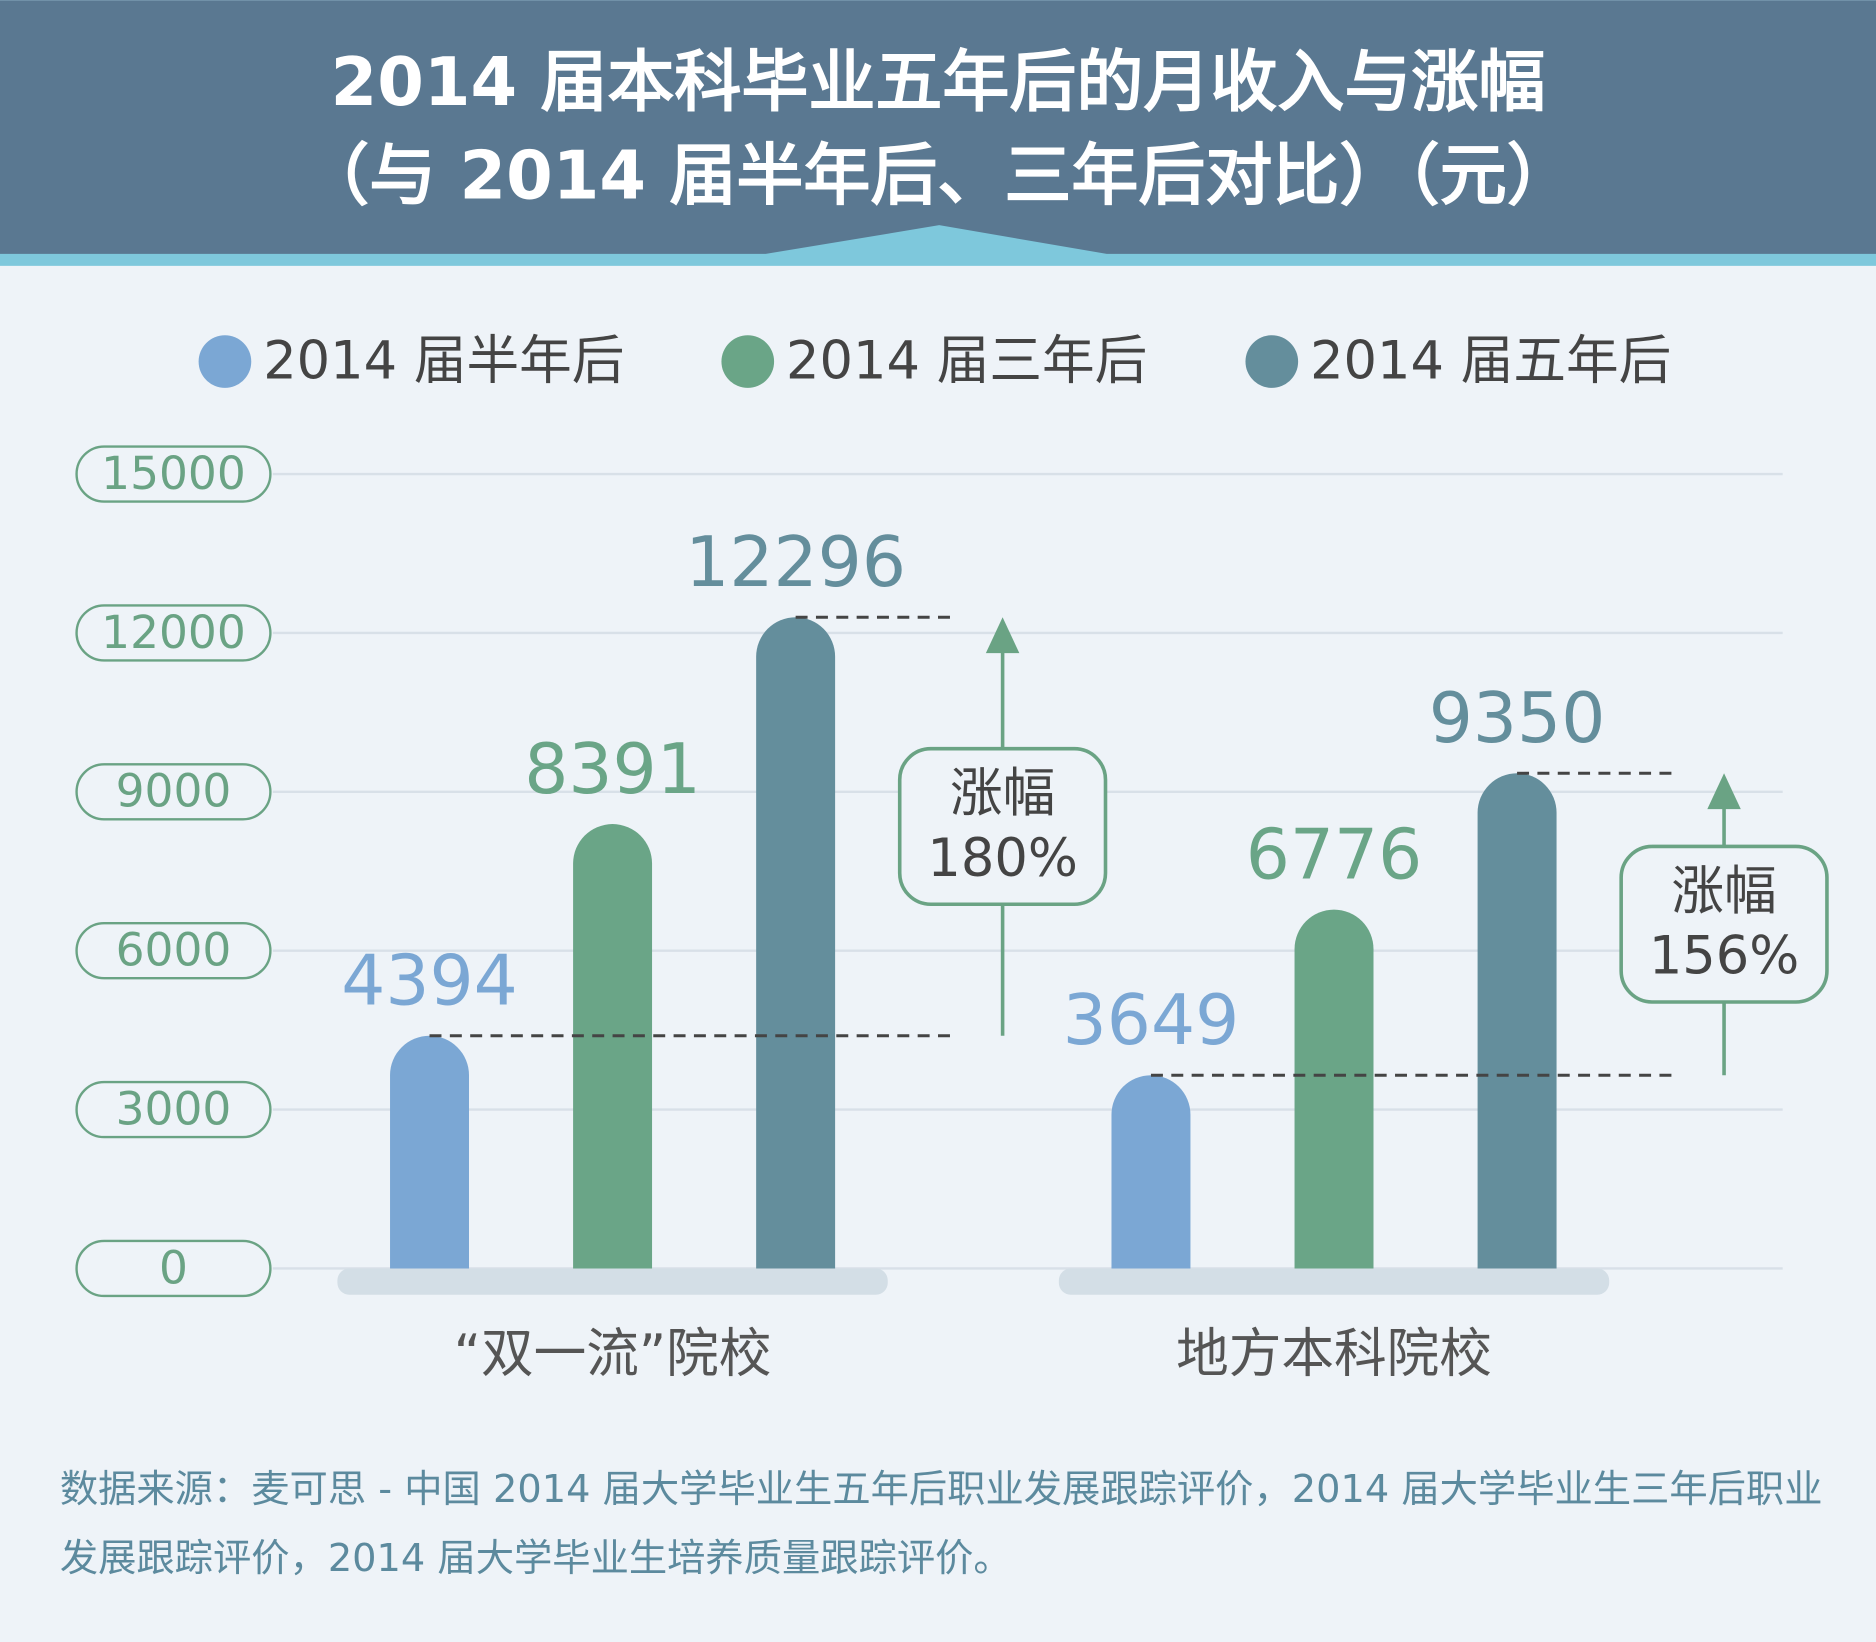  Describe the element at coordinates (1151, 1021) in the screenshot. I see `value-label: 3649` at that location.